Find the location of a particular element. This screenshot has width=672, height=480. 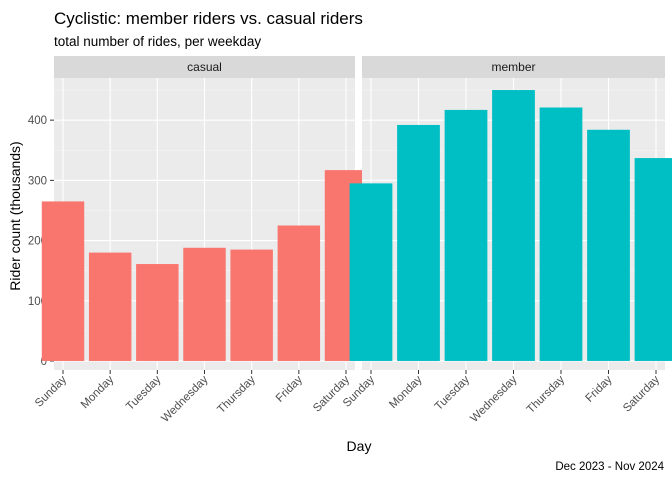

bar-casual-monday is located at coordinates (110, 306).